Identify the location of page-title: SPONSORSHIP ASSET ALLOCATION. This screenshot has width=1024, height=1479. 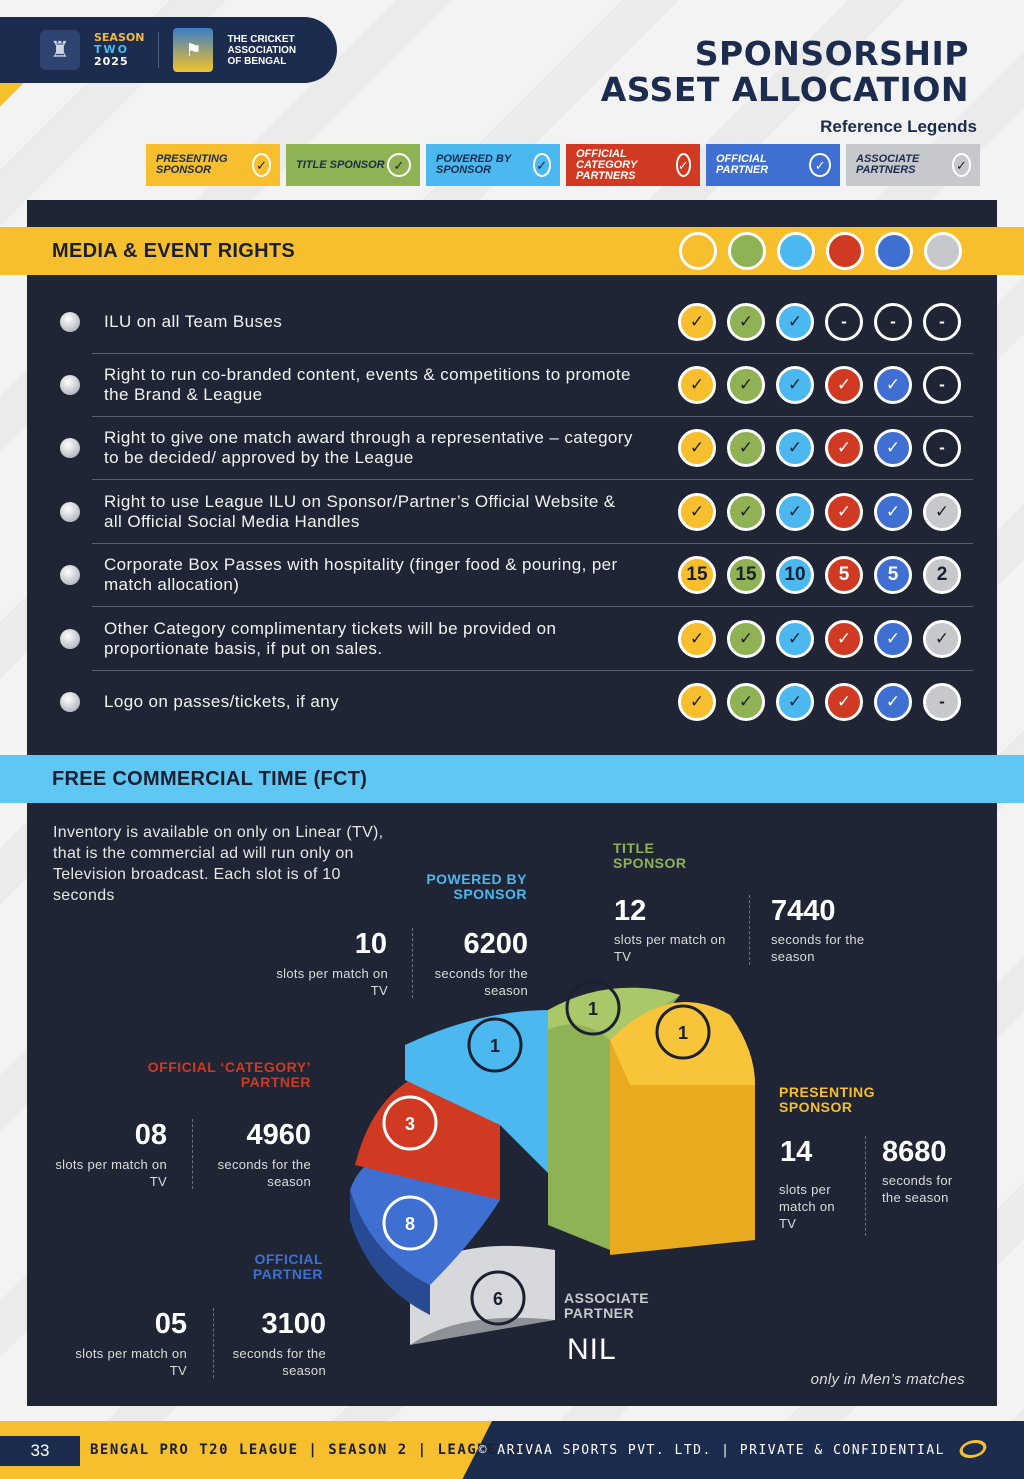
(785, 72).